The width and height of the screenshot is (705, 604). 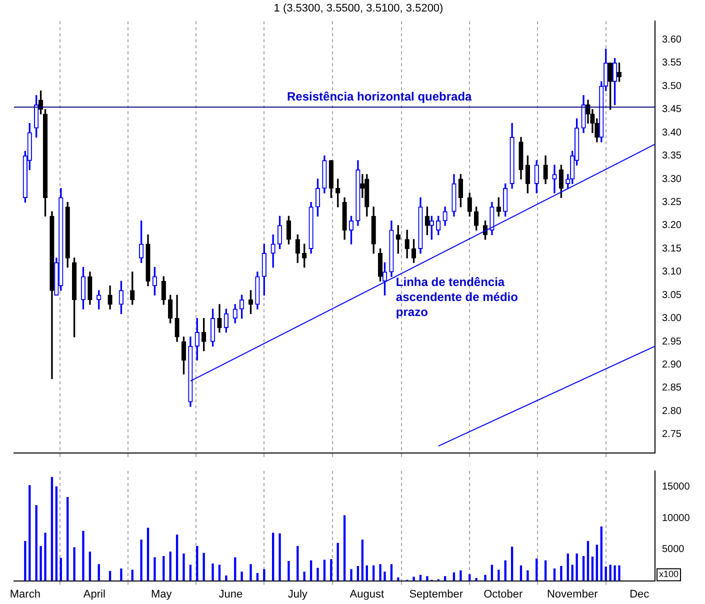 What do you see at coordinates (672, 388) in the screenshot?
I see `y-tick-label: 2.85` at bounding box center [672, 388].